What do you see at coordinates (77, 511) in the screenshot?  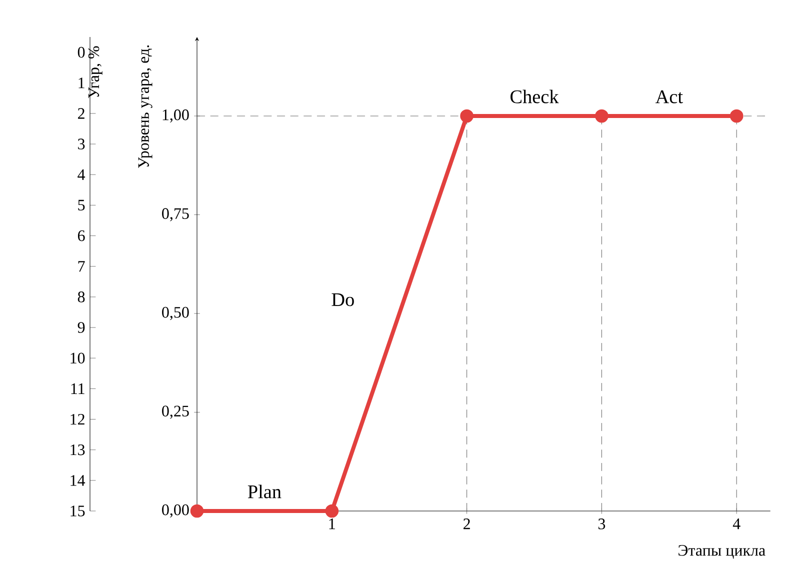 I see `y2-tick-label: 15` at bounding box center [77, 511].